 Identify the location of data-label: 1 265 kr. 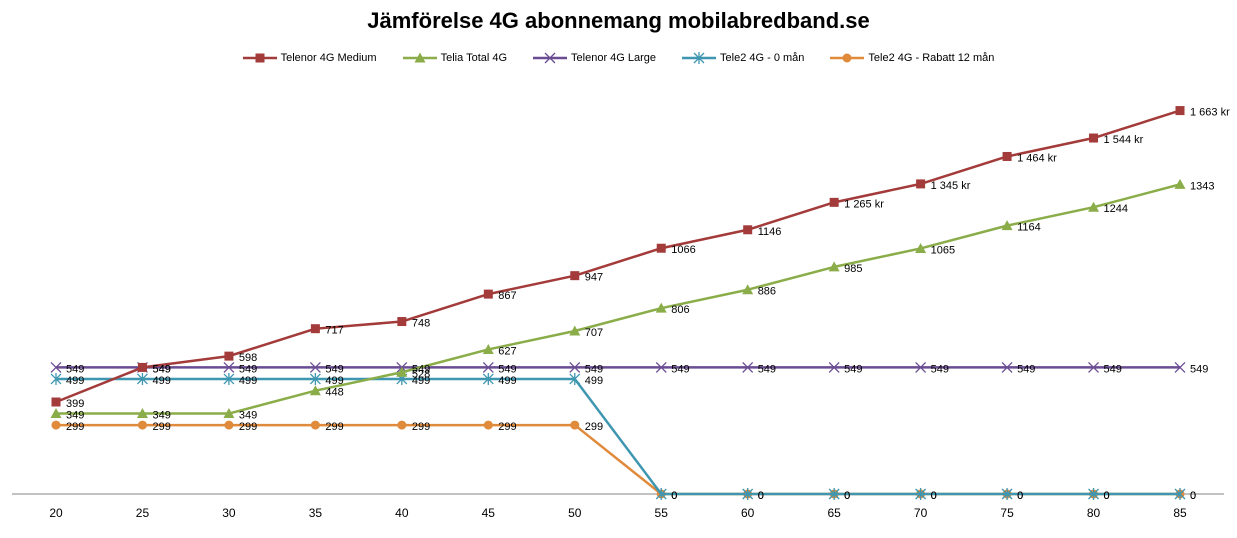
(864, 204).